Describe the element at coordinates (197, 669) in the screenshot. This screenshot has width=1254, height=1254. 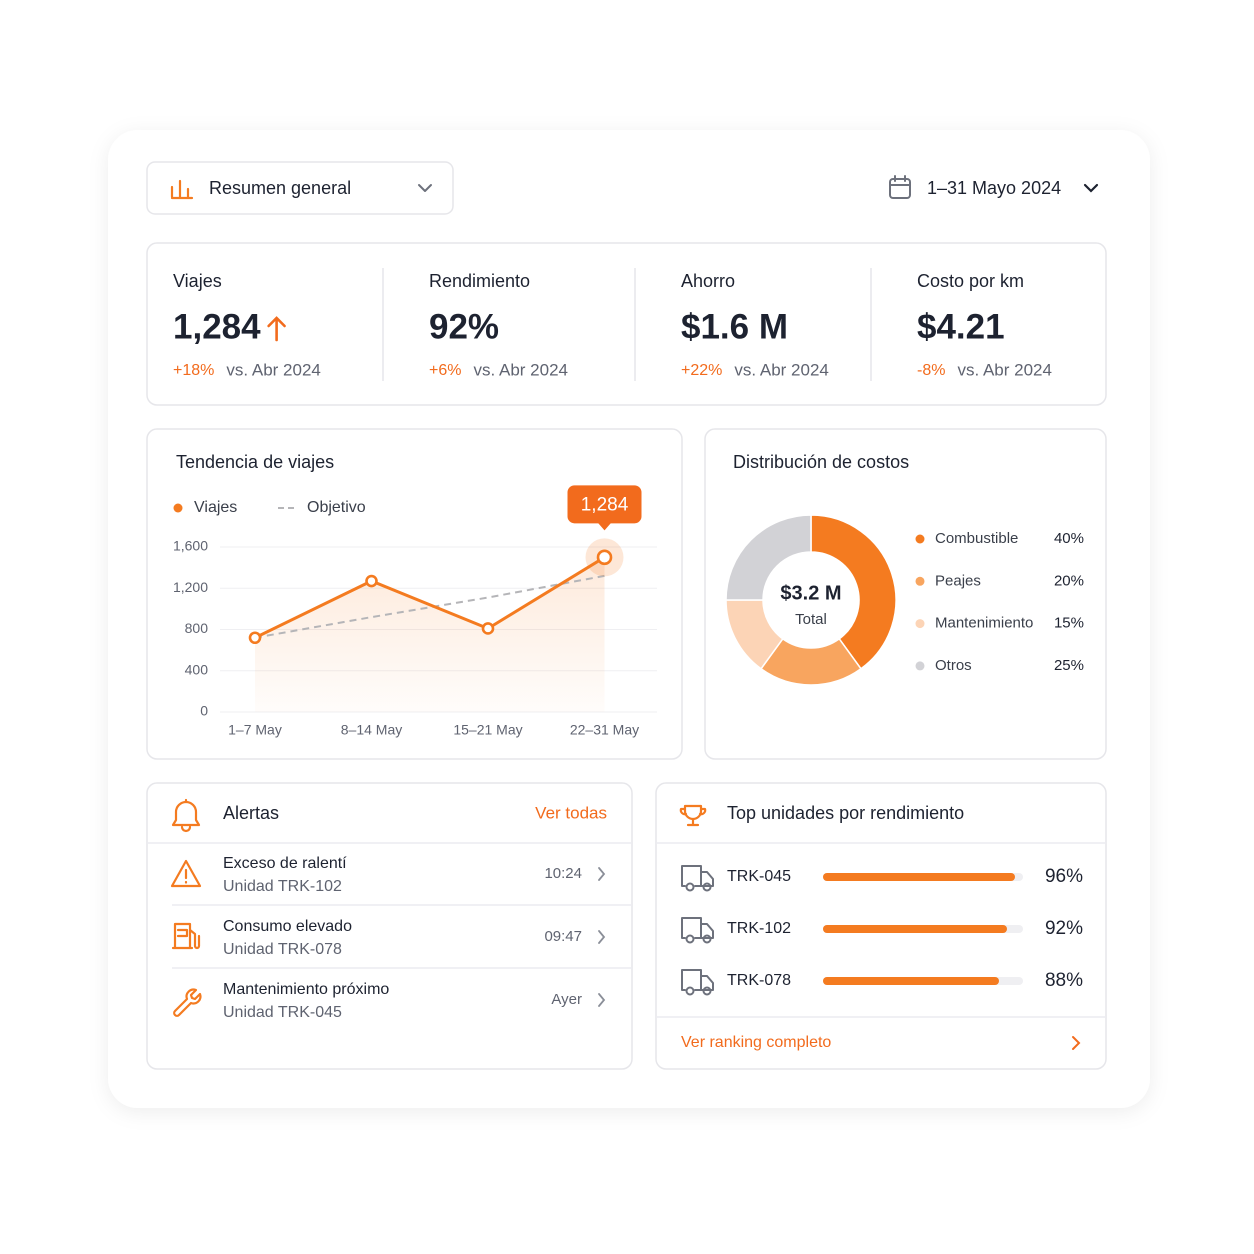
I see `y-tick-label: 400` at that location.